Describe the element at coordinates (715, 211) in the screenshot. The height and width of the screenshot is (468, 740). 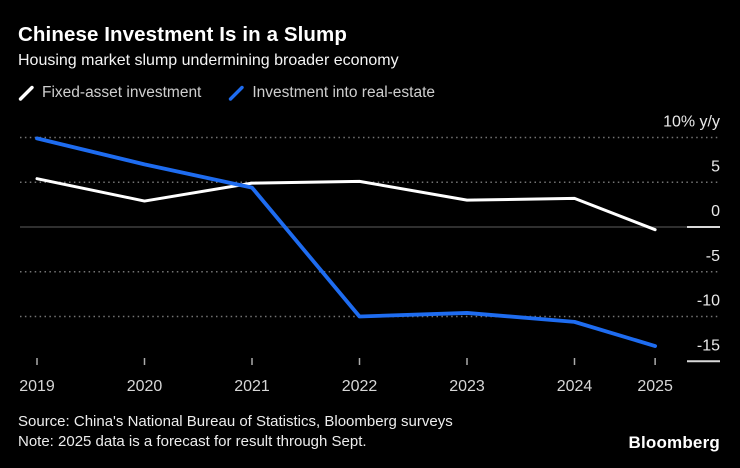
I see `svg-text: 0` at that location.